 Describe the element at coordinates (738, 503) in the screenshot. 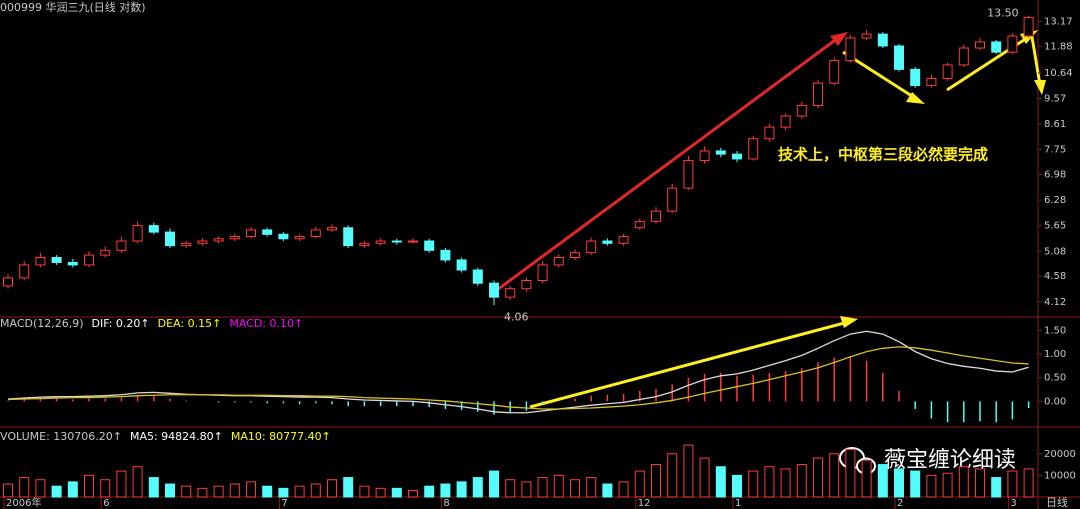

I see `x-tick-label: 1` at that location.